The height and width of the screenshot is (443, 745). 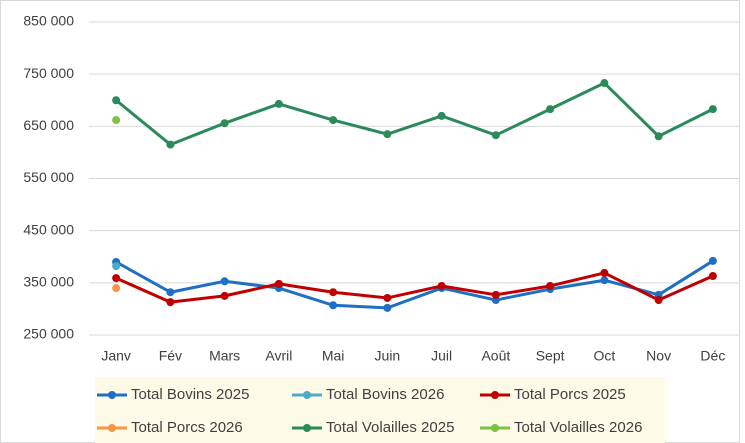 What do you see at coordinates (48, 334) in the screenshot?
I see `y-tick-label: 250 000` at bounding box center [48, 334].